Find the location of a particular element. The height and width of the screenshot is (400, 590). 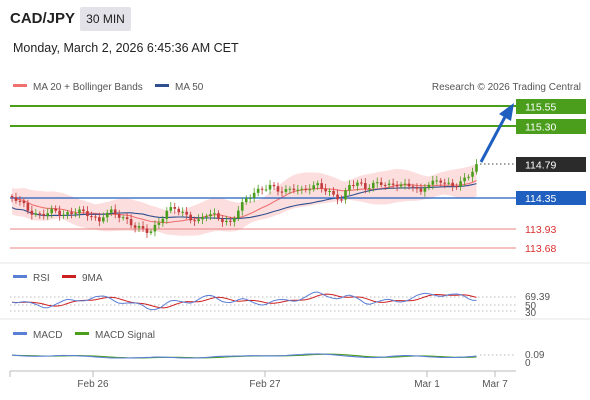

rsi-legend-label: RSI is located at coordinates (41, 278).